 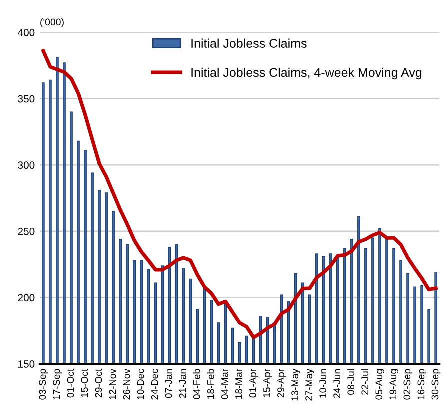 I want to click on x-tick-label: 15-Apr, so click(x=268, y=383).